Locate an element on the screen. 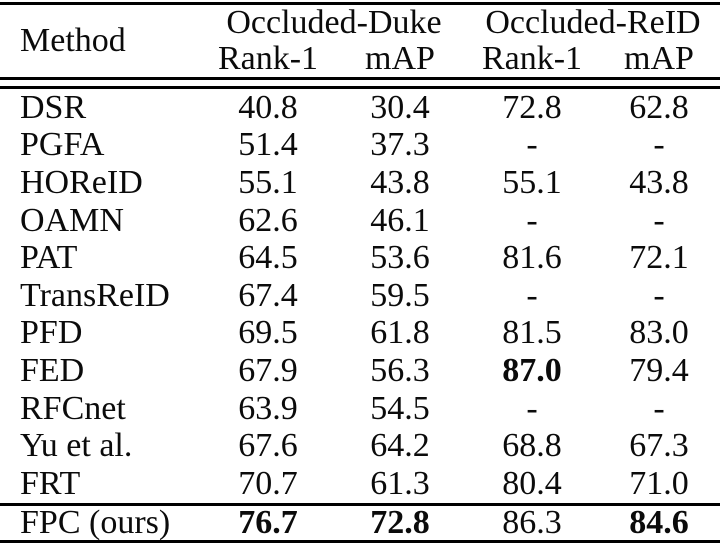  group-header-occluded-duke: Occluded-Duke is located at coordinates (334, 22).